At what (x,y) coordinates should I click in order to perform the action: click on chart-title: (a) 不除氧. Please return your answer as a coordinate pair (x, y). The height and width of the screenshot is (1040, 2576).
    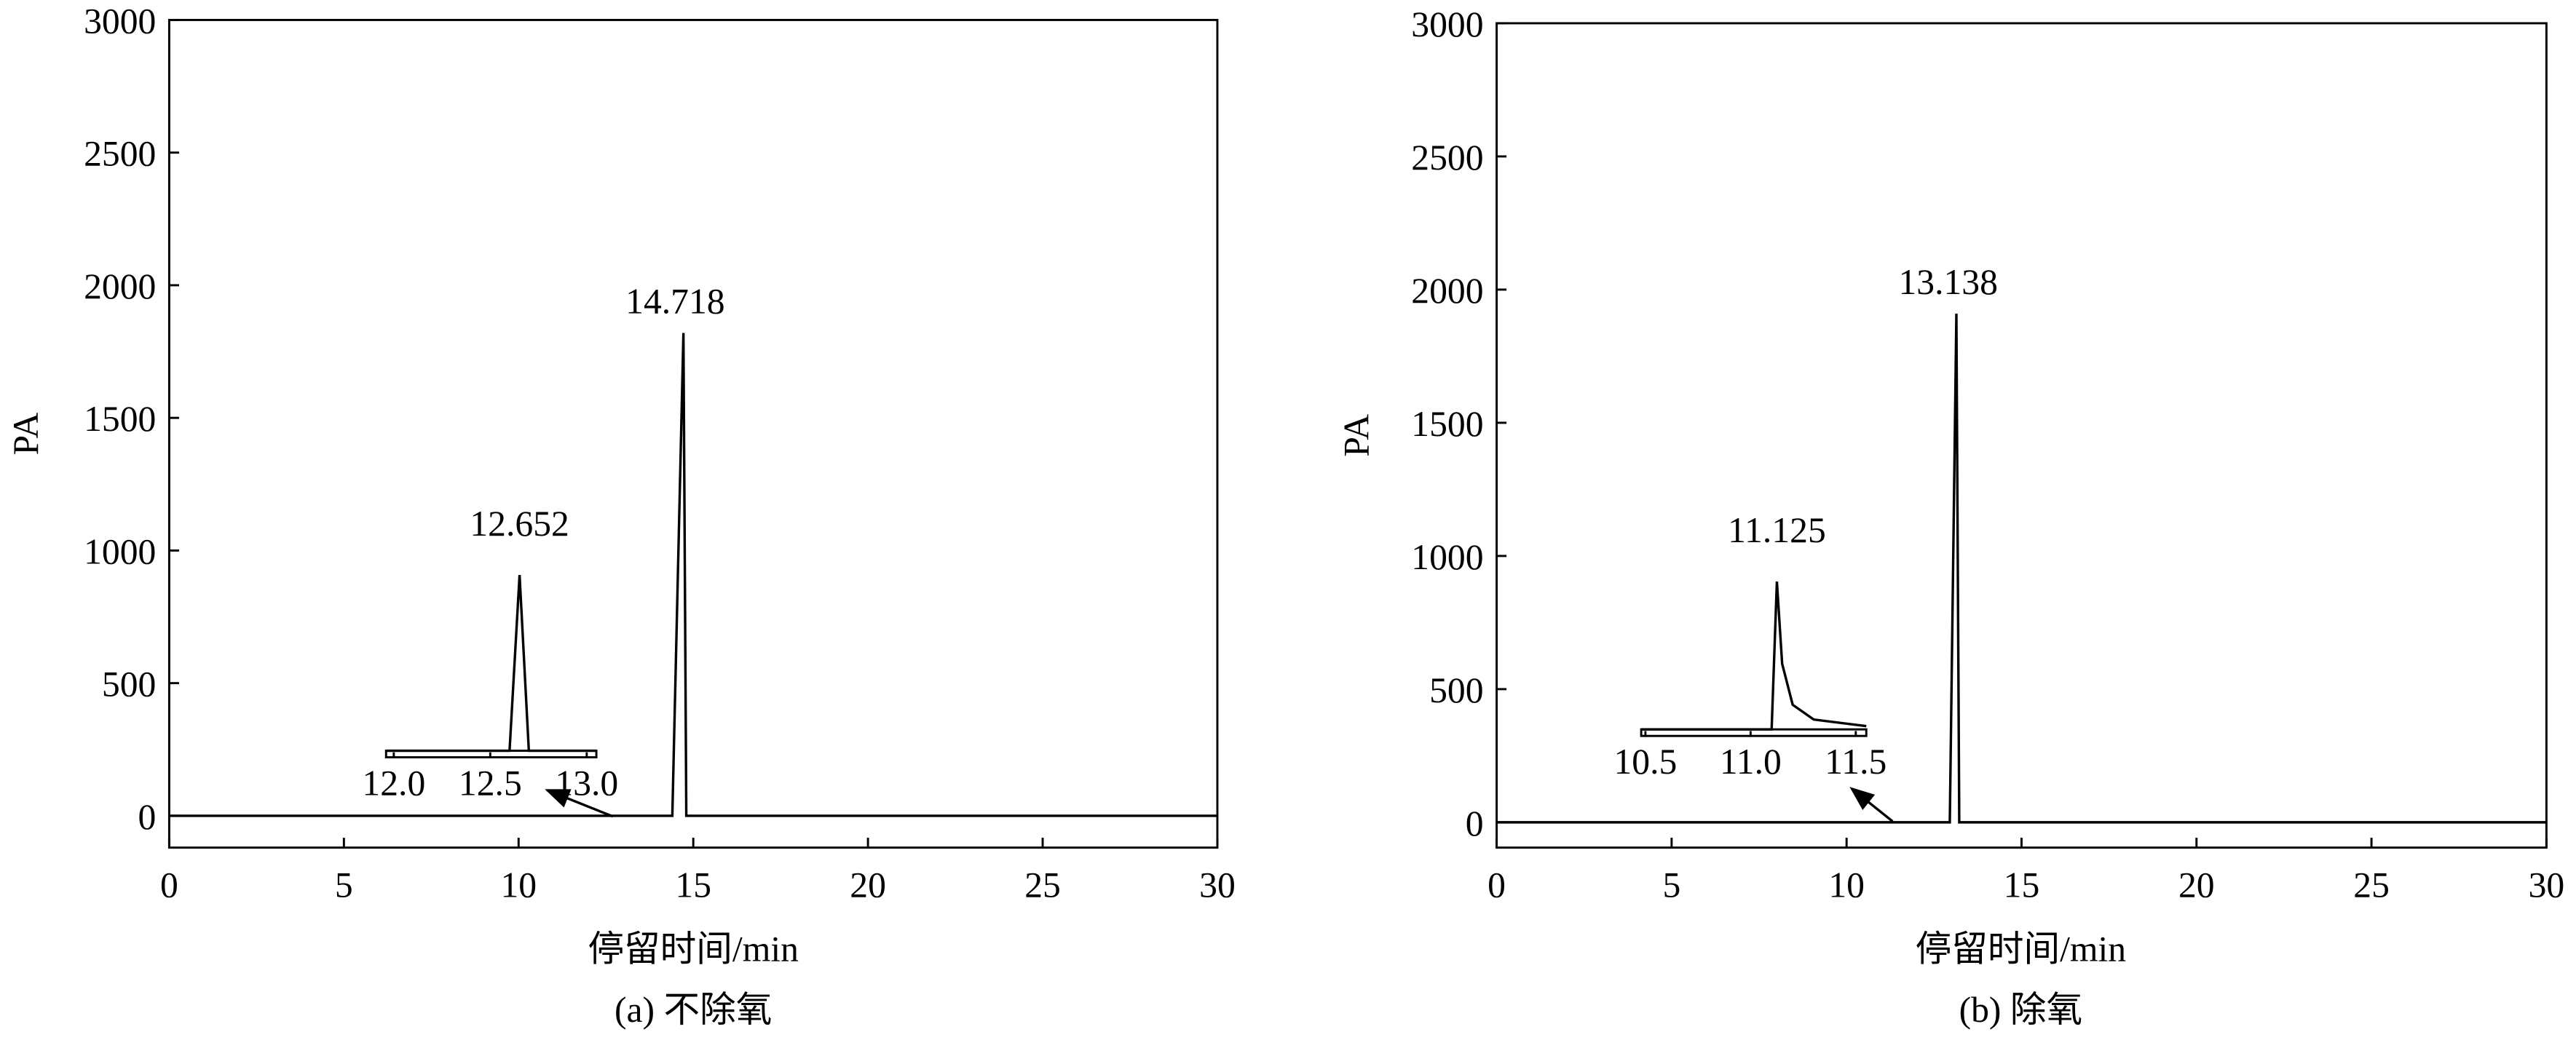
    Looking at the image, I should click on (693, 1010).